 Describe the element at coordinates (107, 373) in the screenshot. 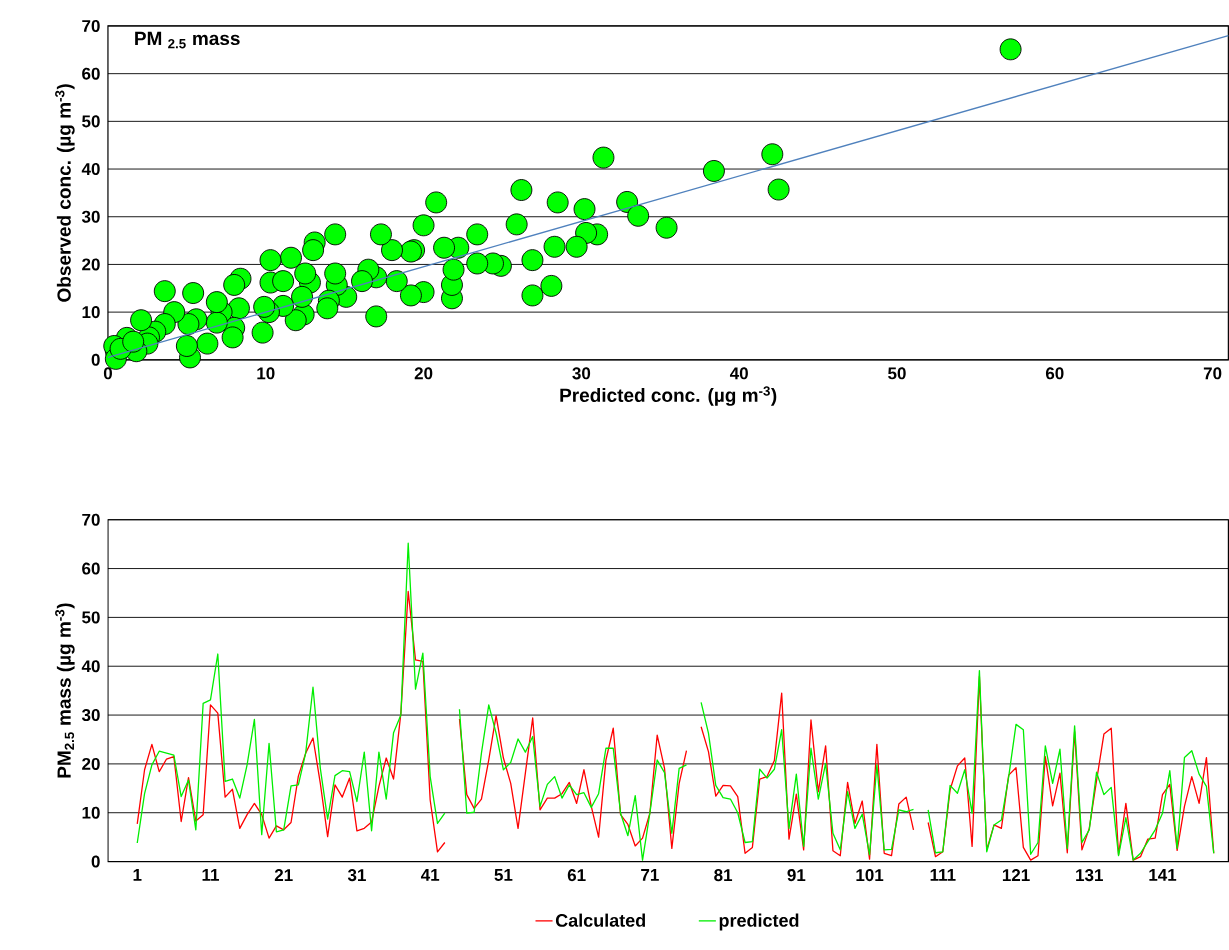

I see `x-tick-label: 0` at that location.